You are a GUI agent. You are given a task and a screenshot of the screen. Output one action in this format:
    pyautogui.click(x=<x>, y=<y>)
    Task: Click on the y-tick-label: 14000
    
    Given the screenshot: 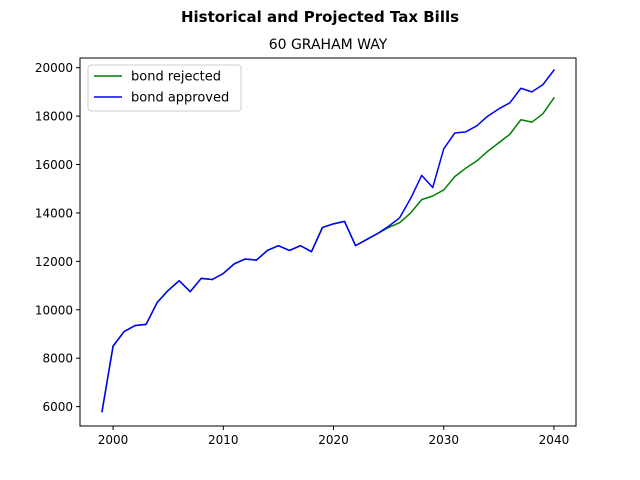 What is the action you would take?
    pyautogui.click(x=54, y=213)
    